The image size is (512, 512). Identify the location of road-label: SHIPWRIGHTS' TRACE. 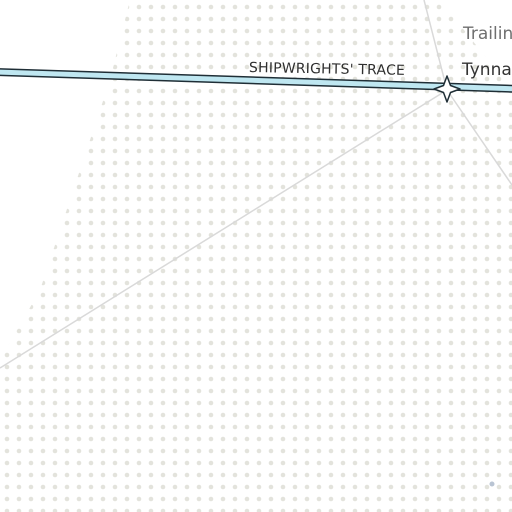
(327, 69).